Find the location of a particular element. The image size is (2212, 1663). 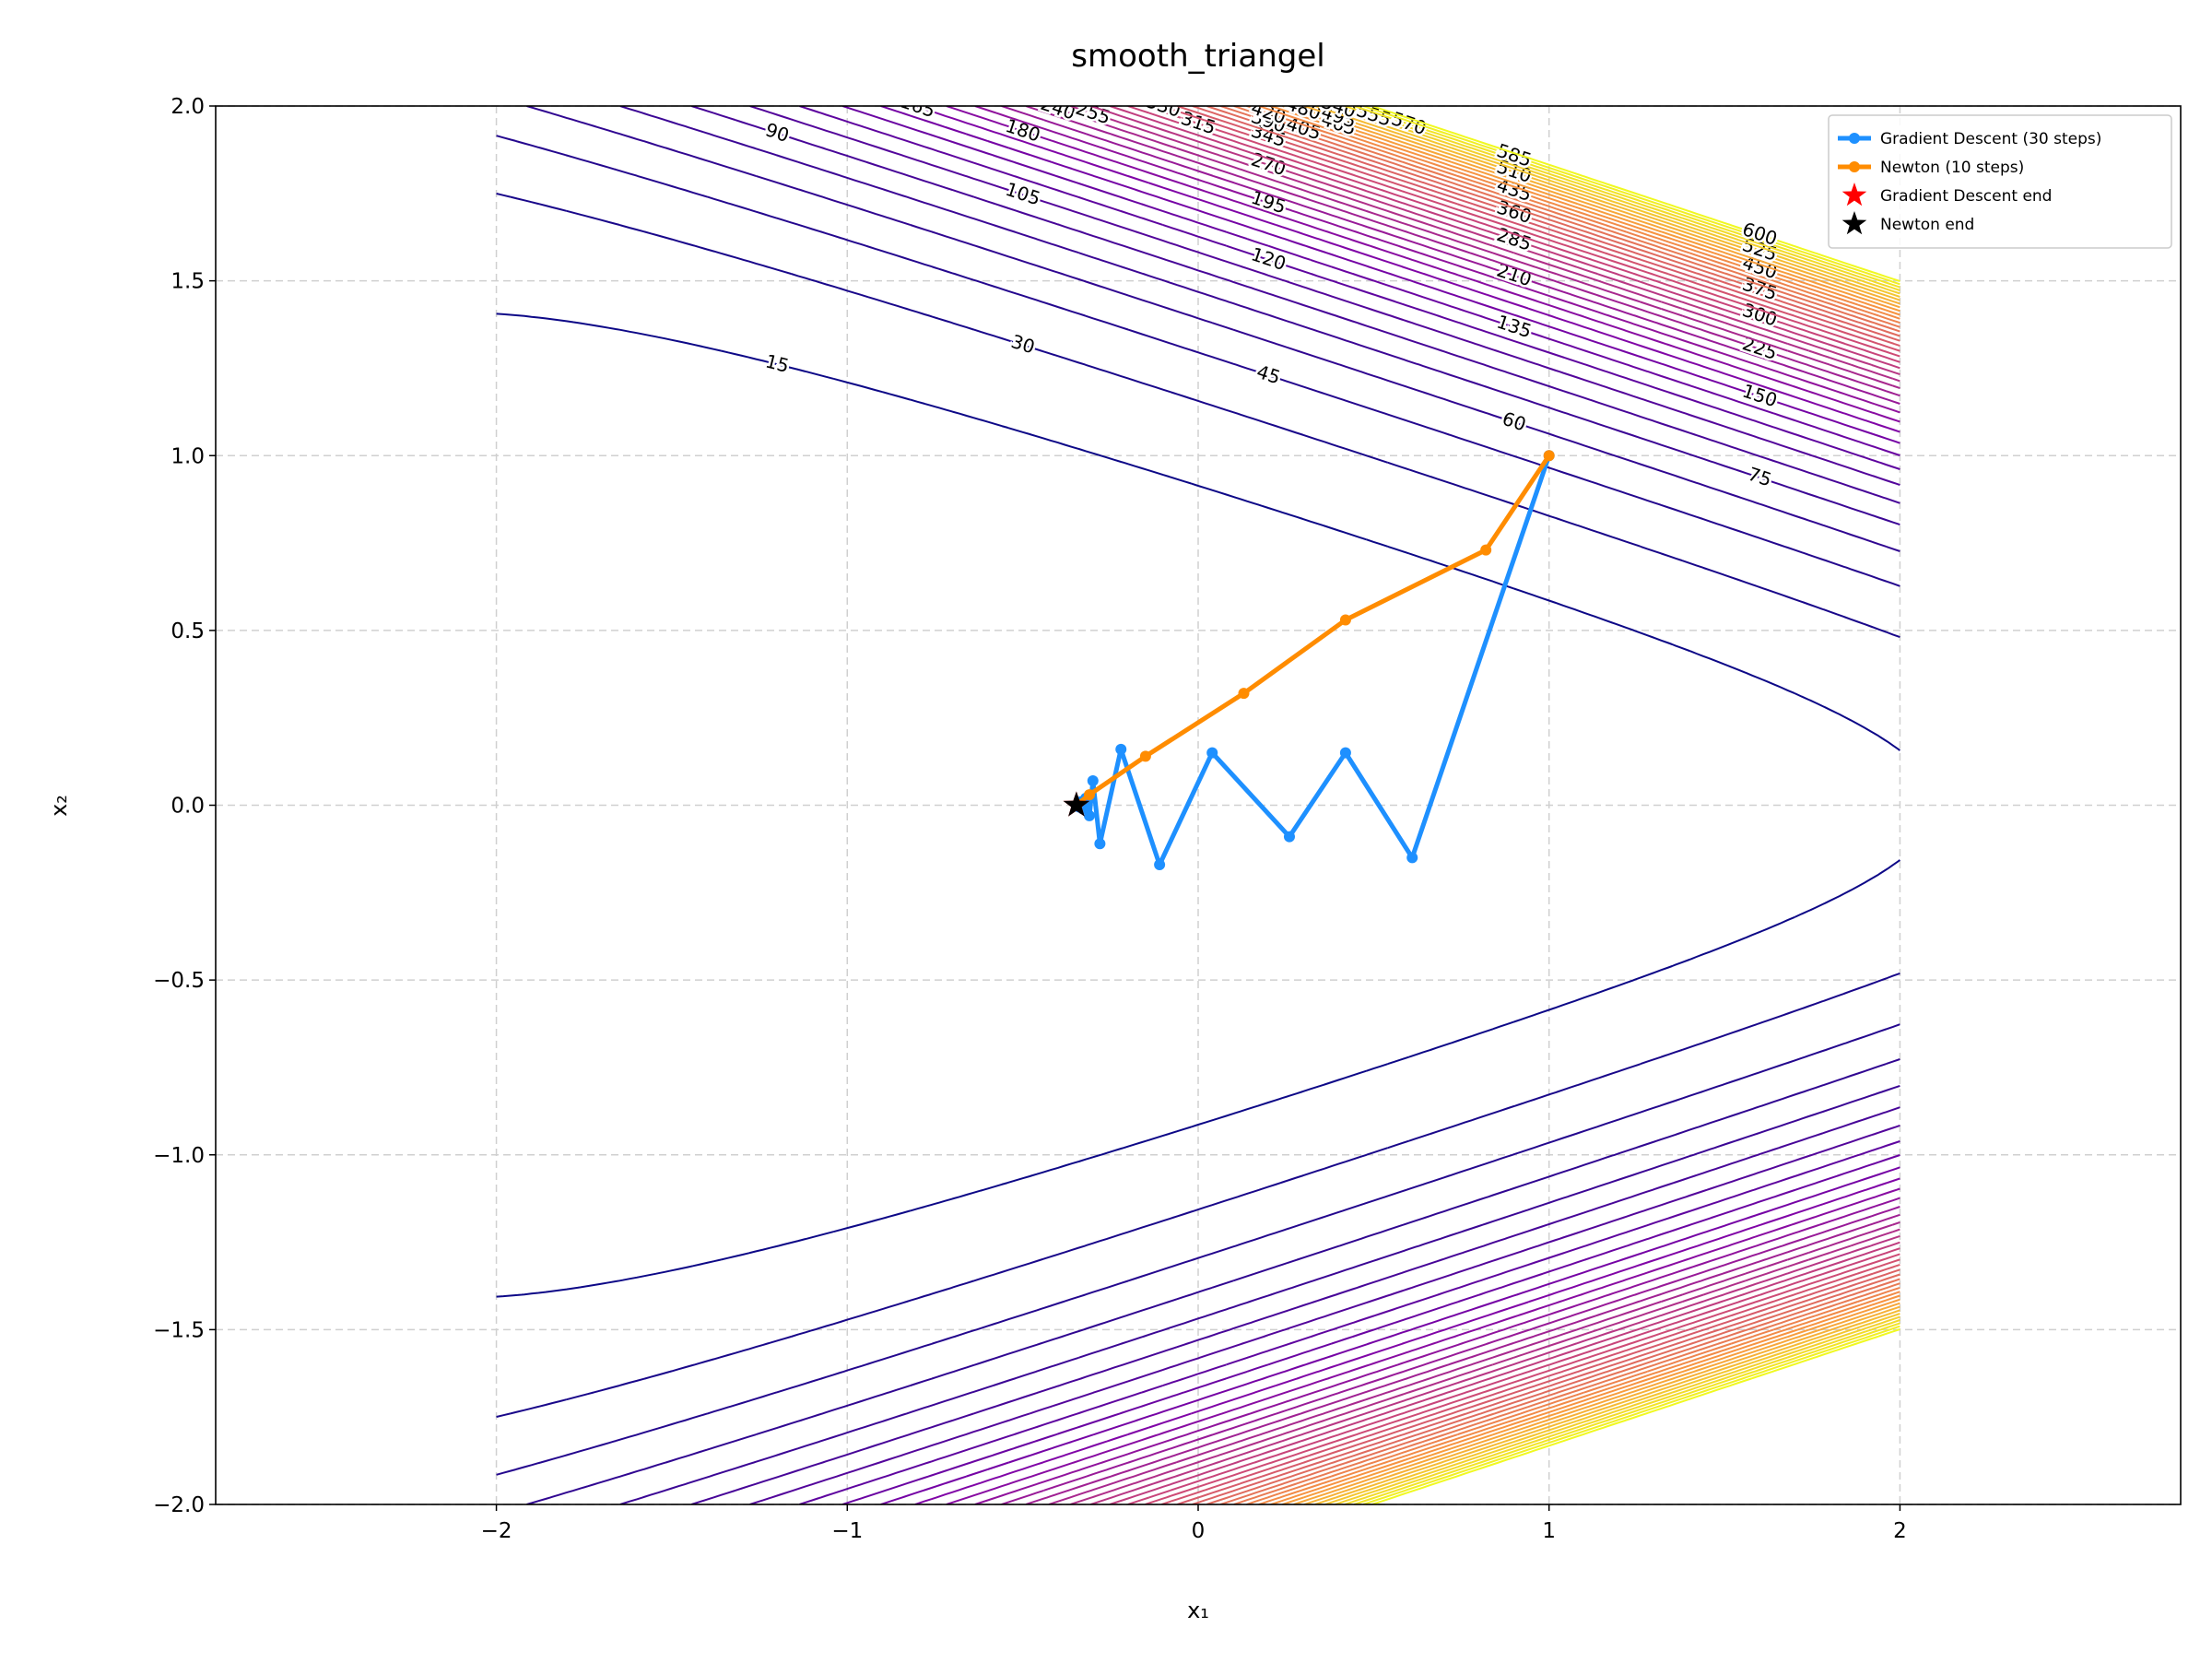

y-tick-label: 2.0 is located at coordinates (188, 107).